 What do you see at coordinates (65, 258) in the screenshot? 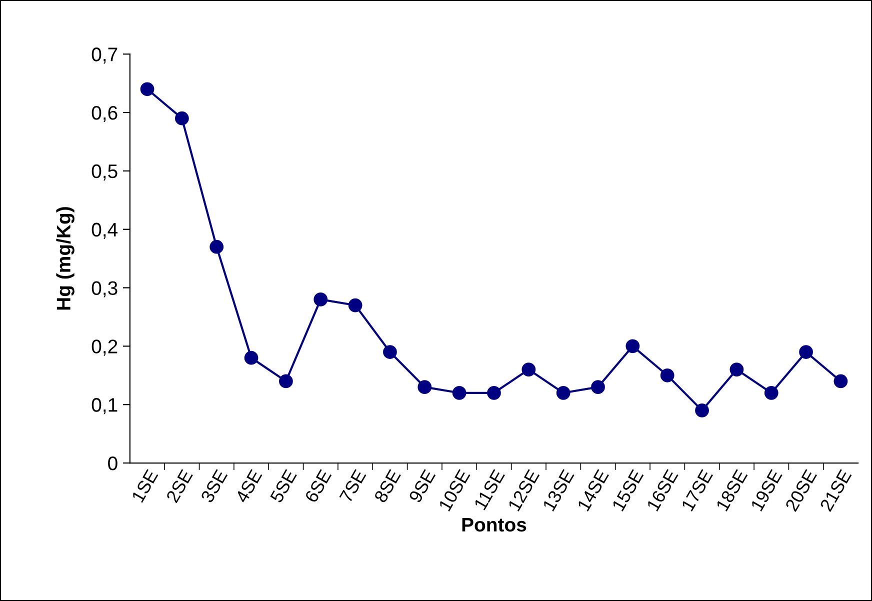
I see `y-axis-title: Hg (mg/Kg)` at bounding box center [65, 258].